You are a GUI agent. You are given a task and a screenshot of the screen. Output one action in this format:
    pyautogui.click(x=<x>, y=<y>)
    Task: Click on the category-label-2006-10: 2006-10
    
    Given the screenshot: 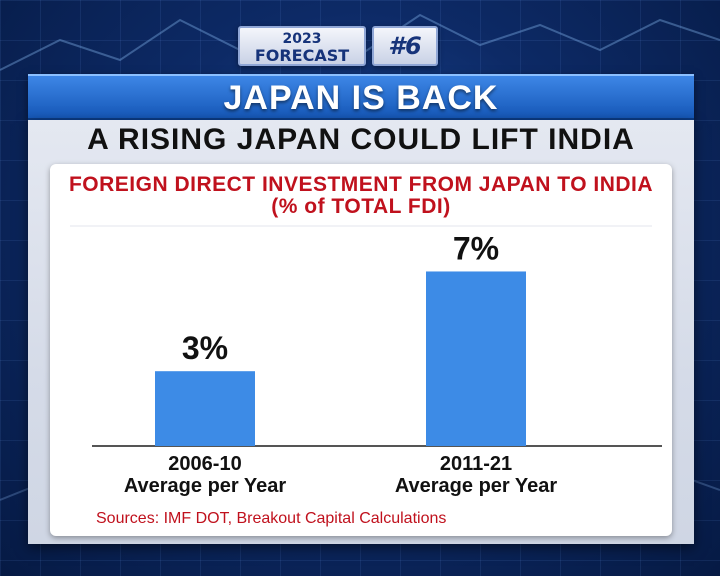 What is the action you would take?
    pyautogui.click(x=204, y=464)
    